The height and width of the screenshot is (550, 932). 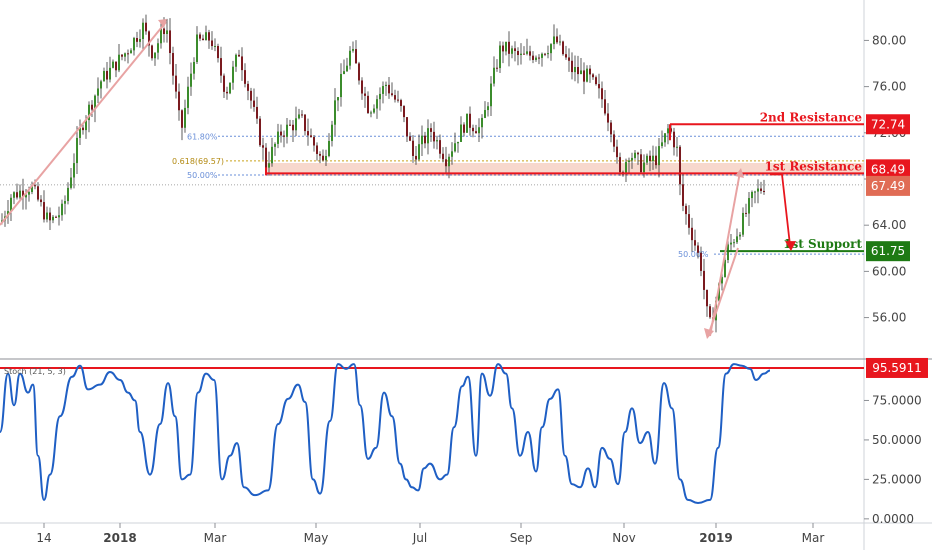 What do you see at coordinates (897, 440) in the screenshot?
I see `osc-tick-label: 50.0000` at bounding box center [897, 440].